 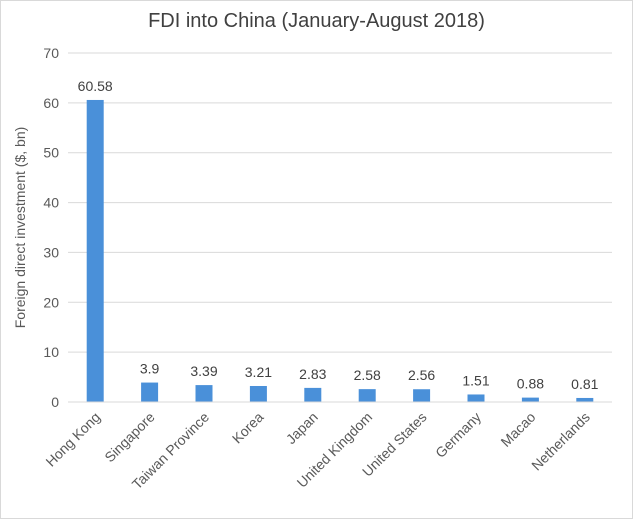 What do you see at coordinates (560, 441) in the screenshot?
I see `x-tick-label: Netherlands` at bounding box center [560, 441].